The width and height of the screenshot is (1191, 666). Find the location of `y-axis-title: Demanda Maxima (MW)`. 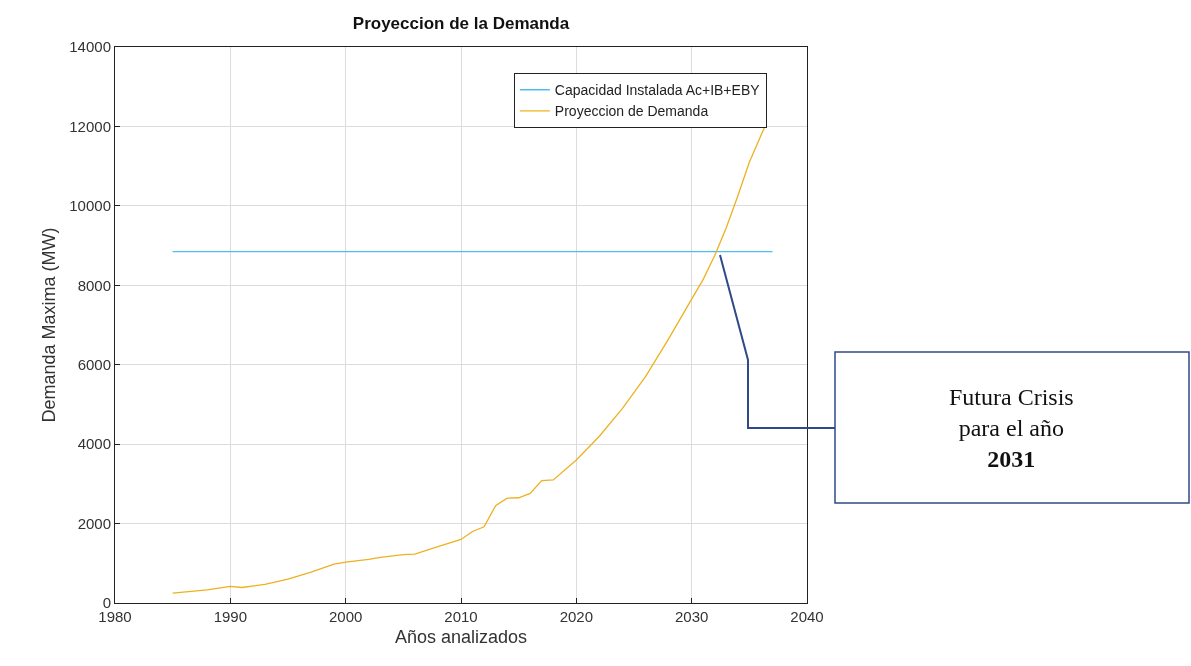

y-axis-title: Demanda Maxima (MW) is located at coordinates (49, 325).